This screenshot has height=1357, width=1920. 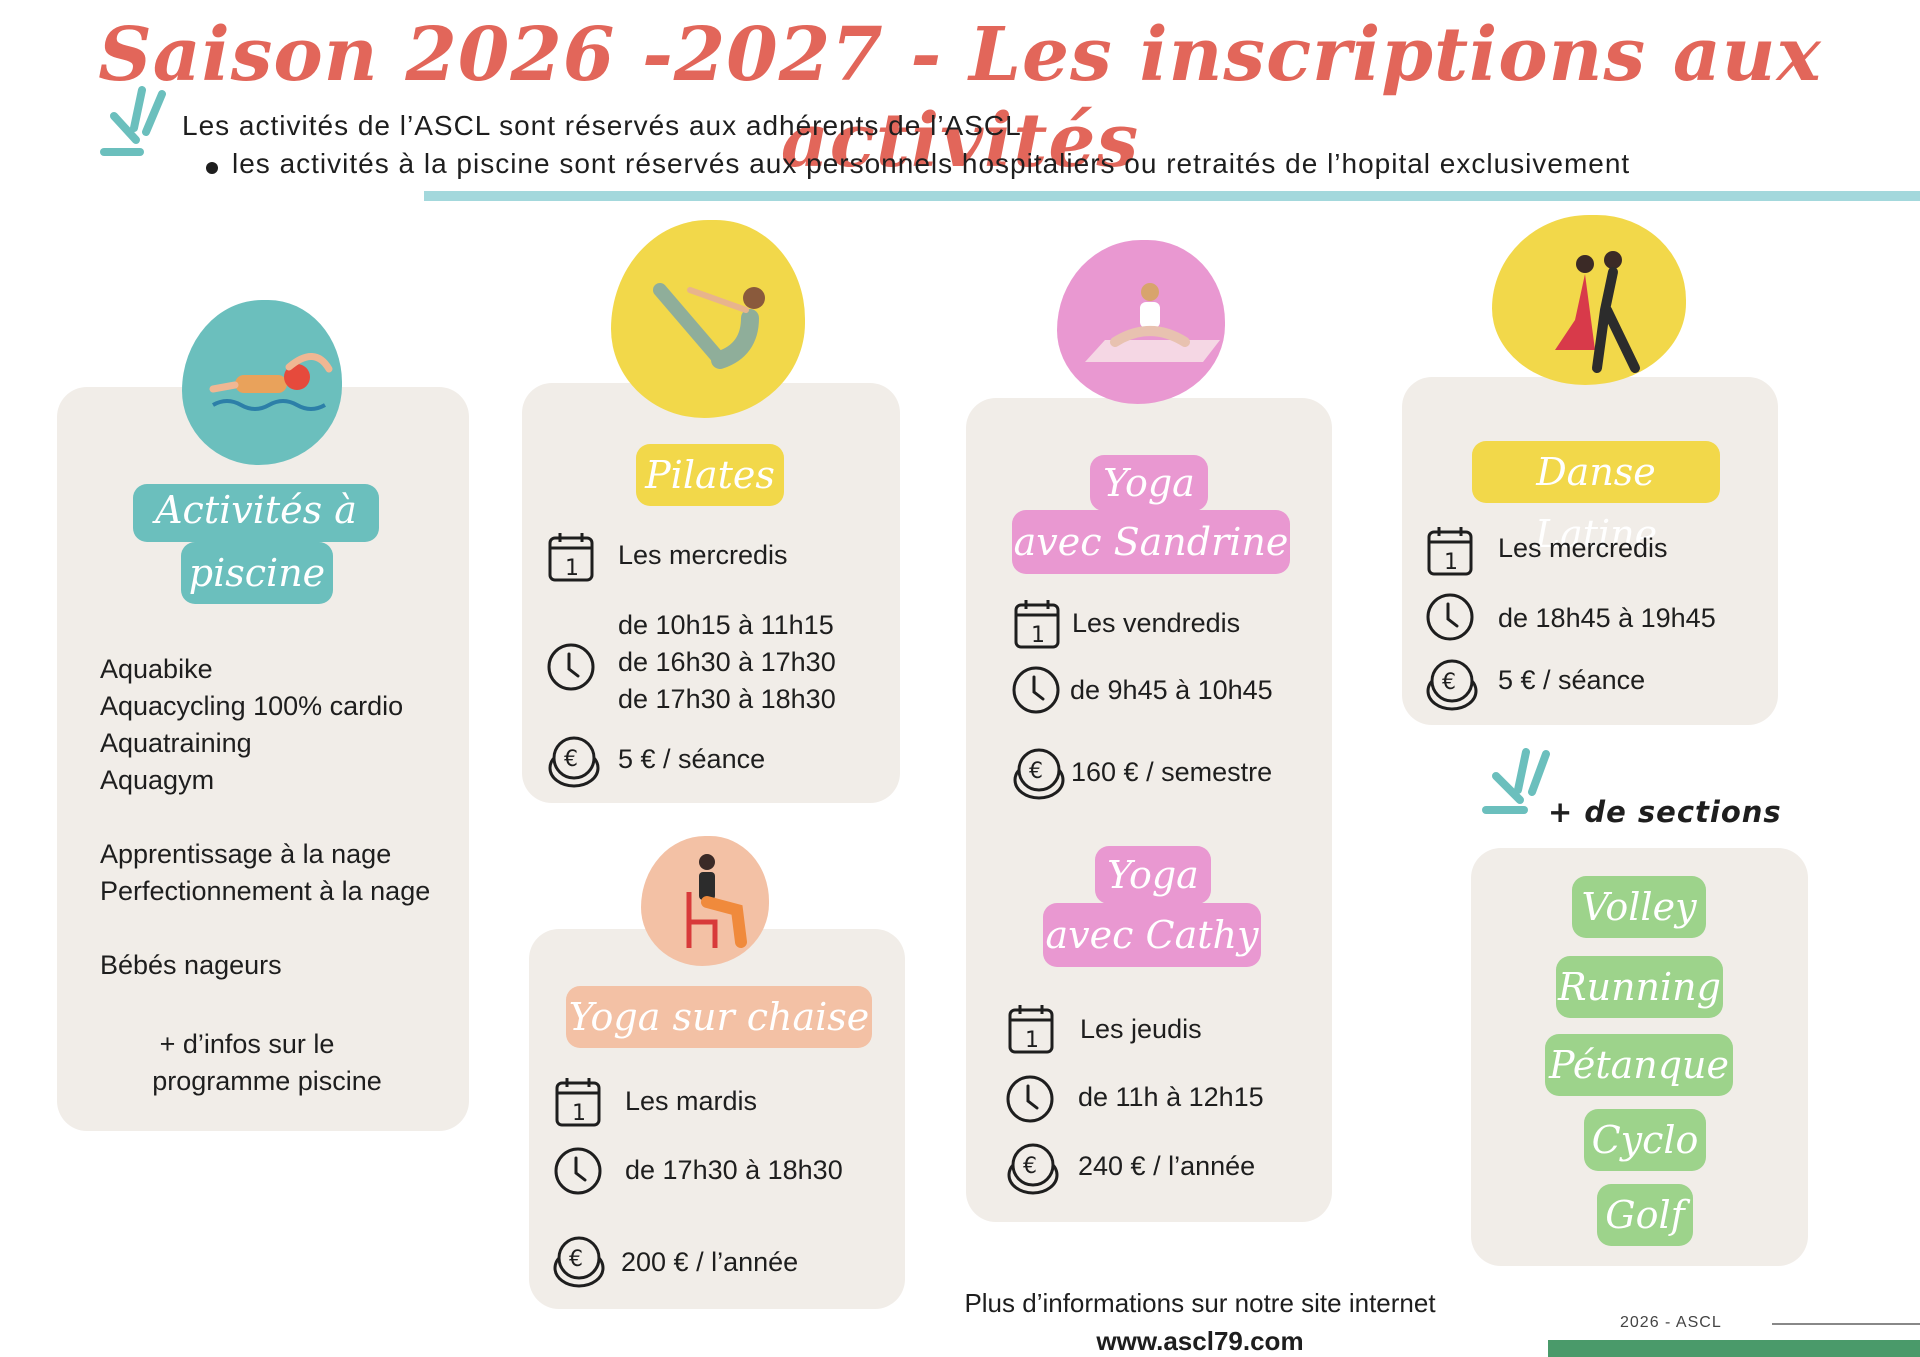 I want to click on pilates-time: de 16h30 à 17h30, so click(x=727, y=662).